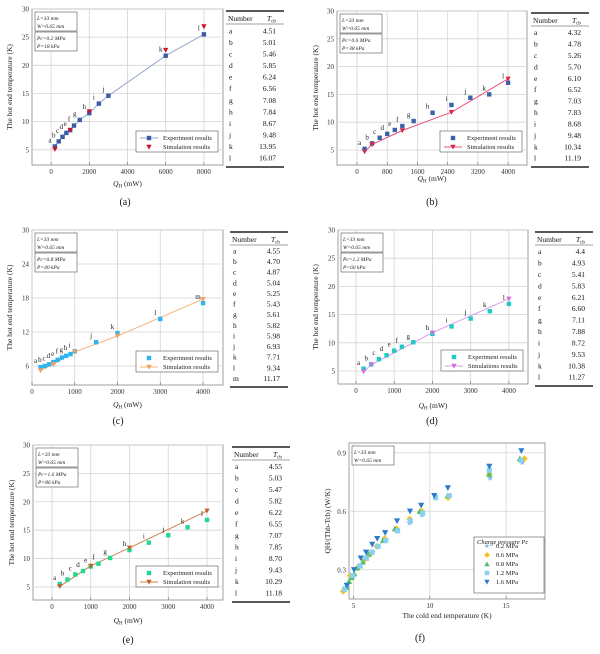  I want to click on x-tick-label: 4000, so click(128, 172).